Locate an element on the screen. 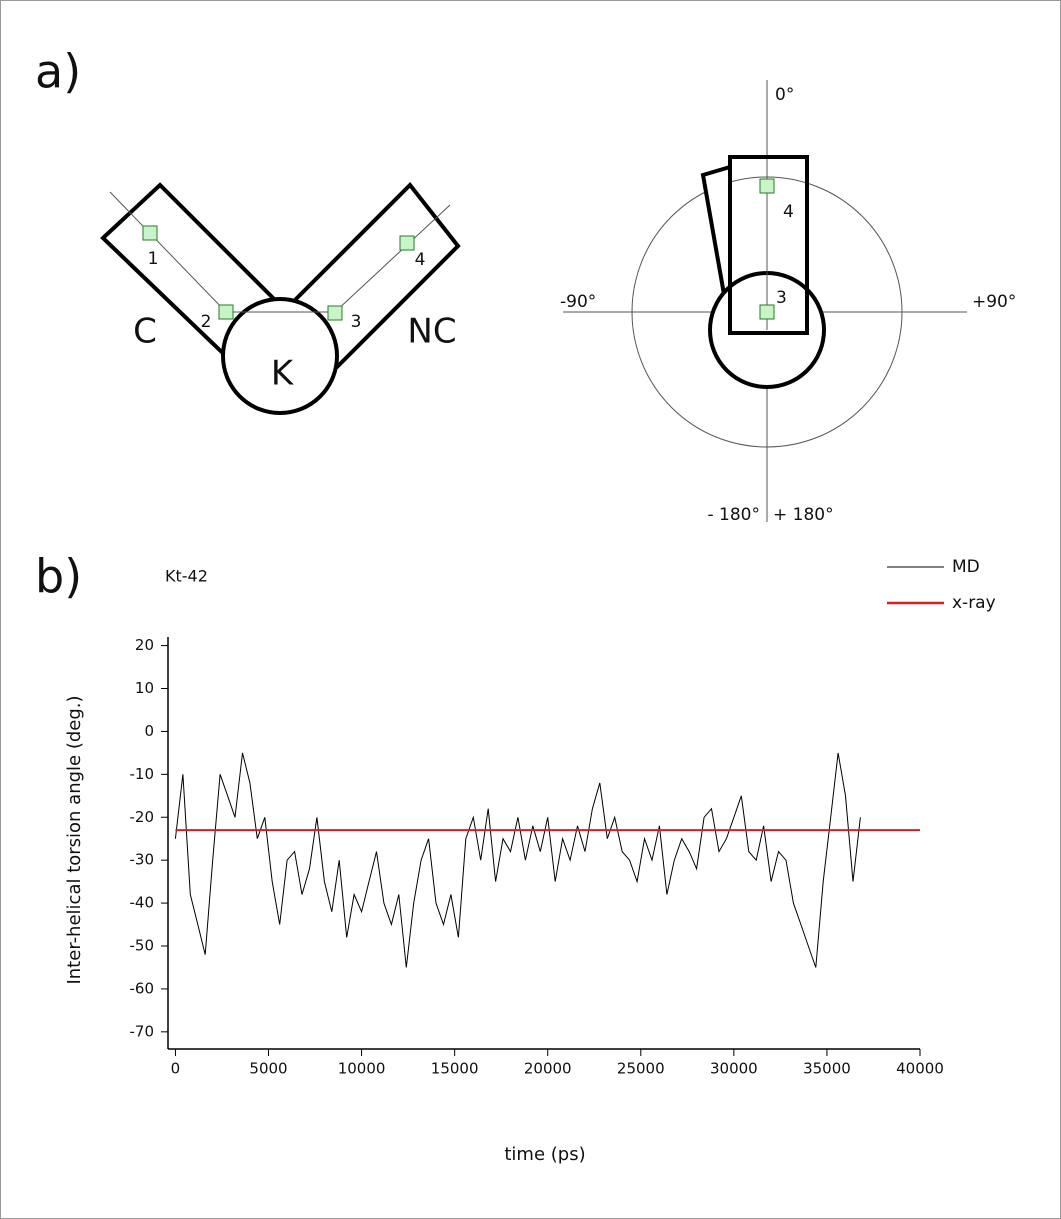  helix-label: NC is located at coordinates (431, 332).